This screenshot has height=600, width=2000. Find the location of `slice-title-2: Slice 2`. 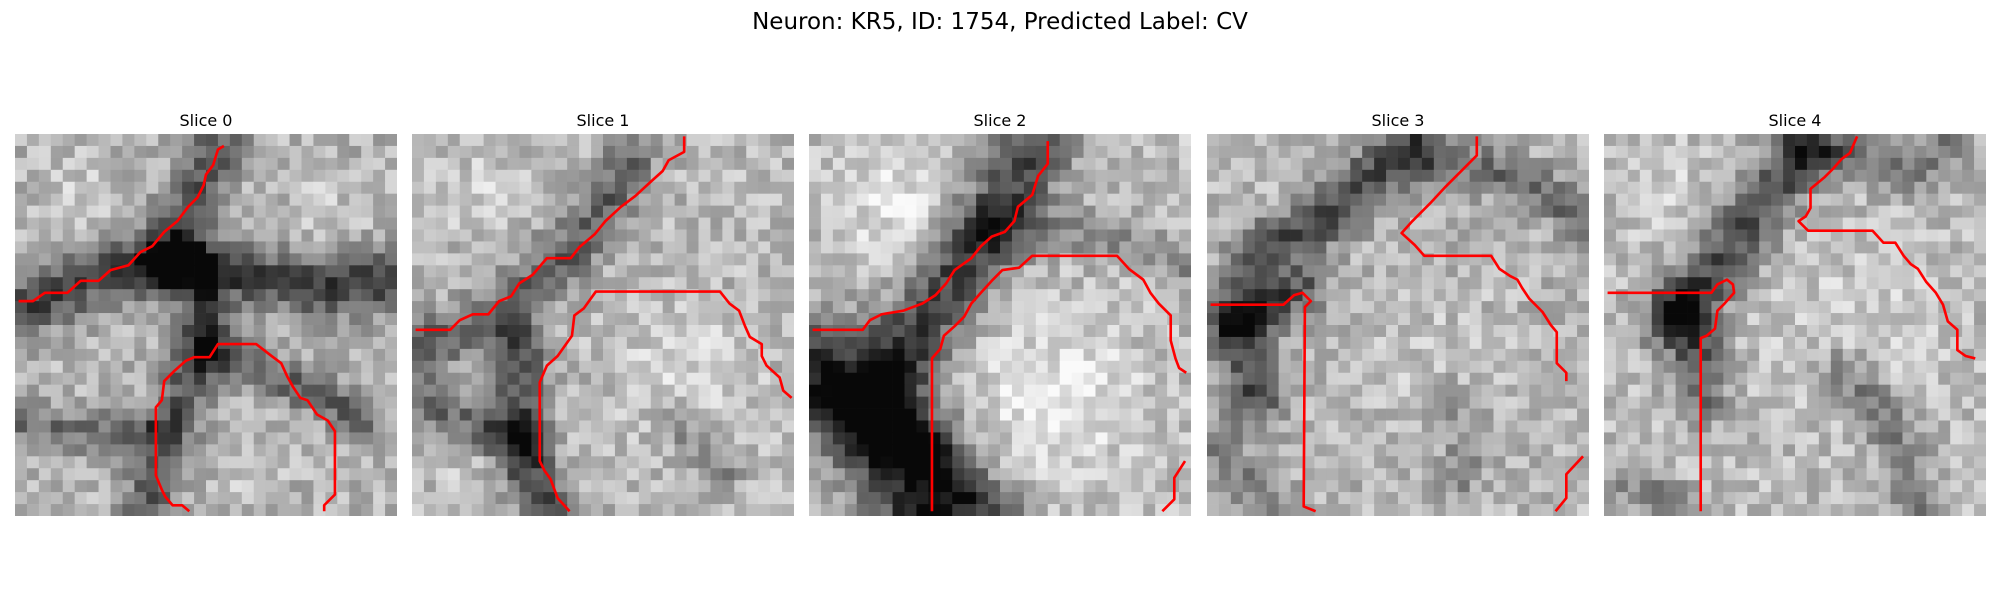

slice-title-2: Slice 2 is located at coordinates (1000, 120).